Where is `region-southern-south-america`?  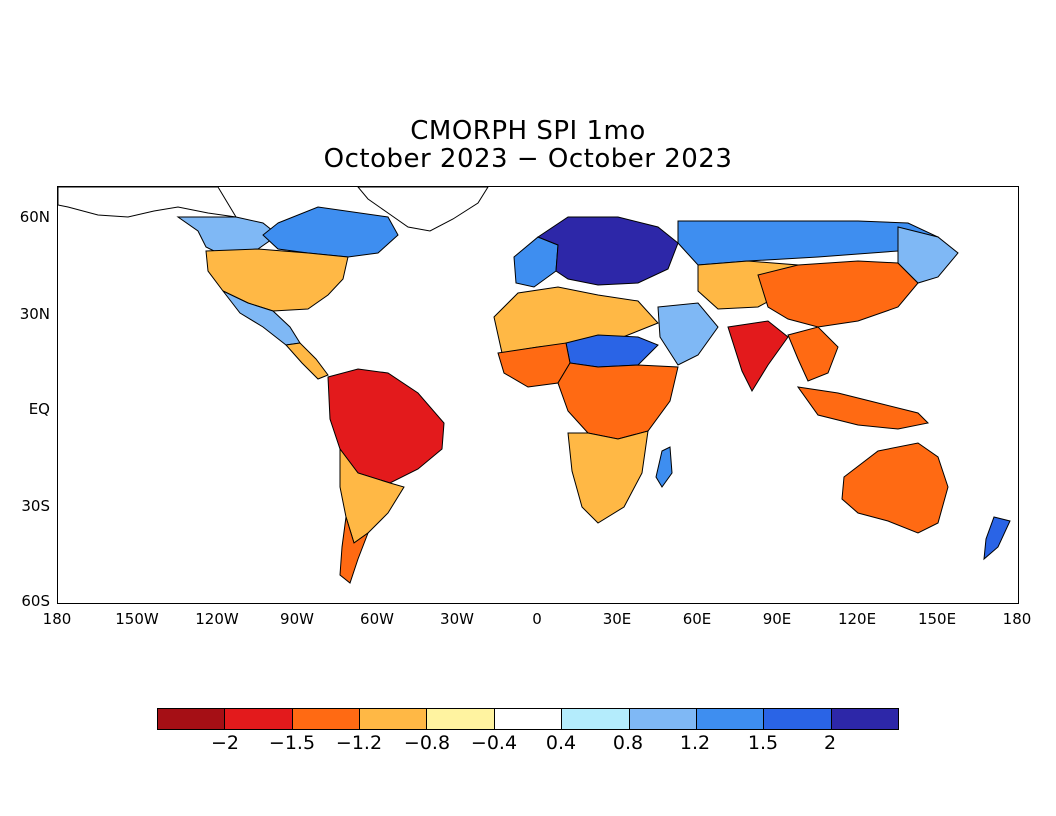 region-southern-south-america is located at coordinates (372, 495).